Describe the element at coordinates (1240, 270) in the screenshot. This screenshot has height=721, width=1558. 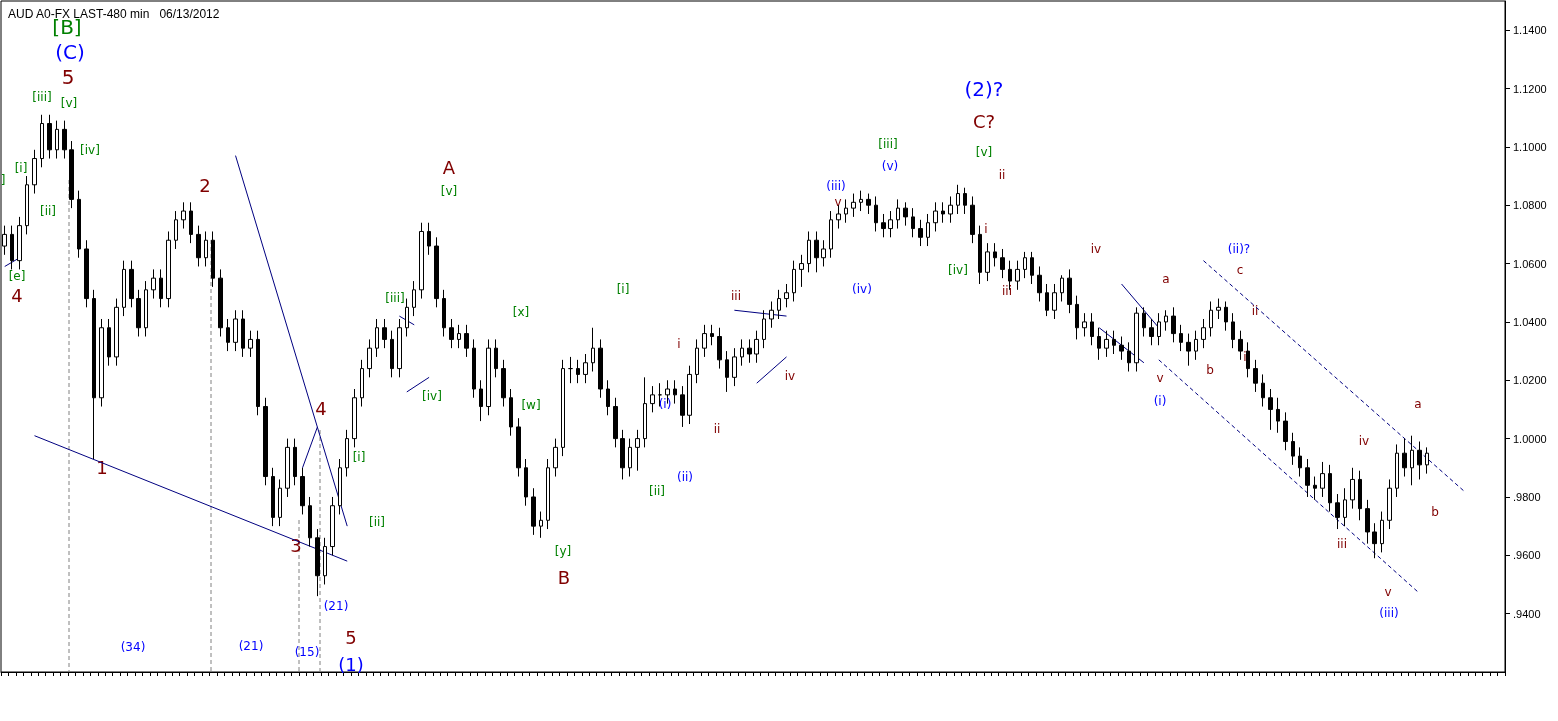
I see `annotation: c` at that location.